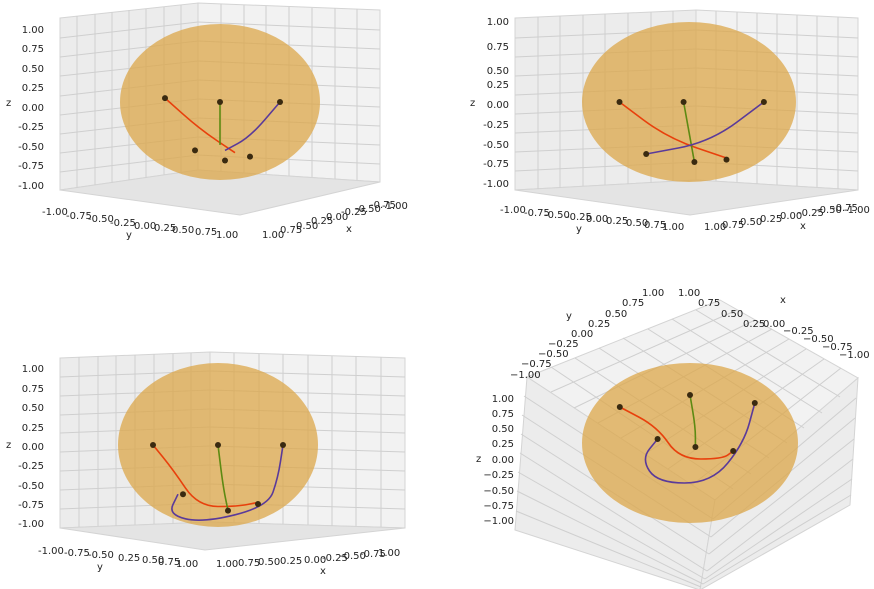 The width and height of the screenshot is (874, 589). I want to click on y-tick: −0.75, so click(536, 364).